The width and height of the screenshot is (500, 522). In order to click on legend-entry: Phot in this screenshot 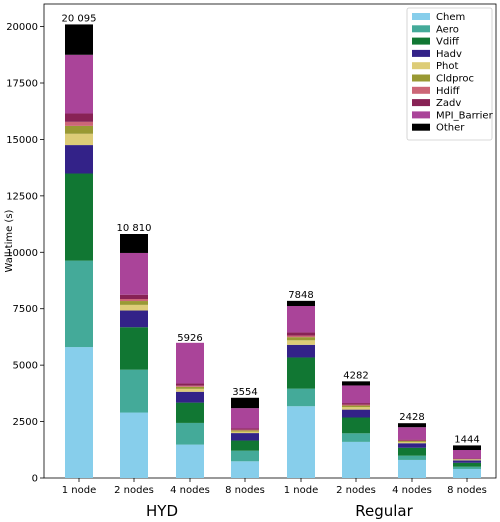, I will do `click(447, 66)`.